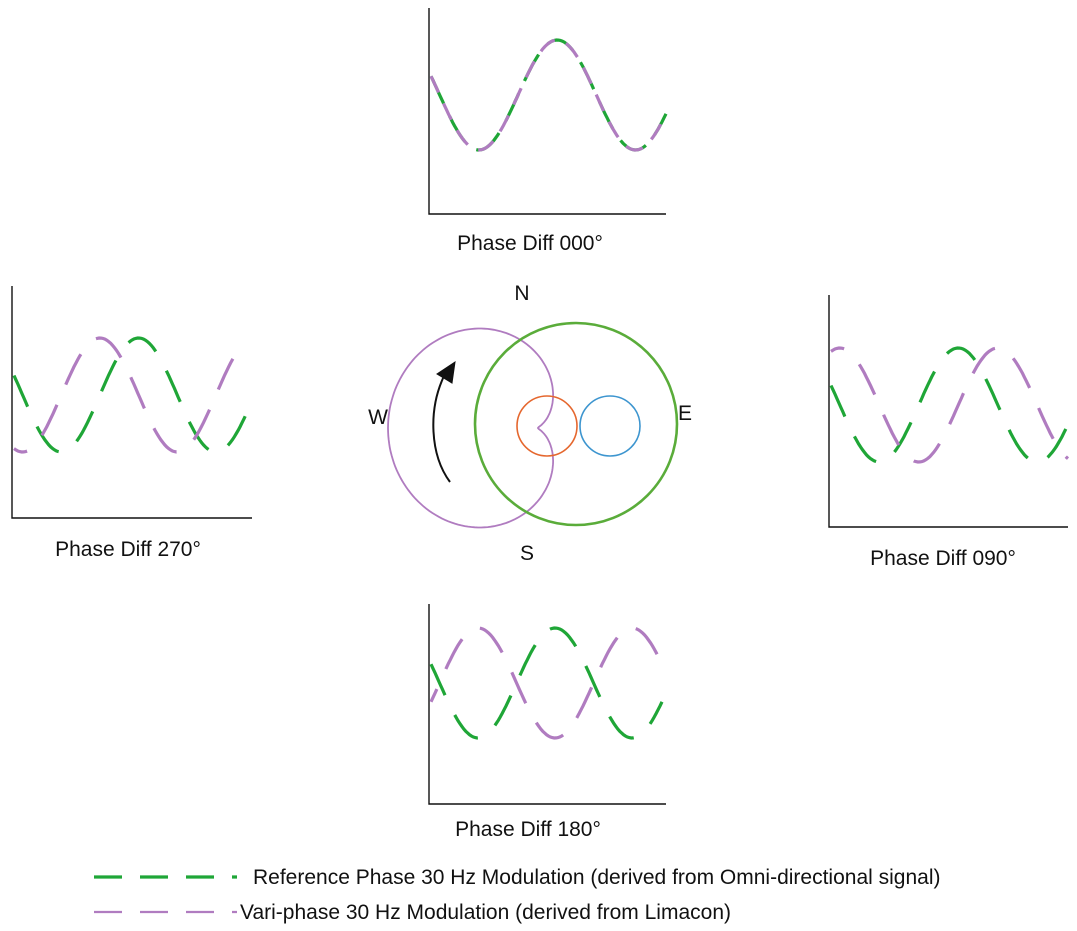 The height and width of the screenshot is (931, 1077). What do you see at coordinates (441, 429) in the screenshot?
I see `rotation-arrow-icon` at bounding box center [441, 429].